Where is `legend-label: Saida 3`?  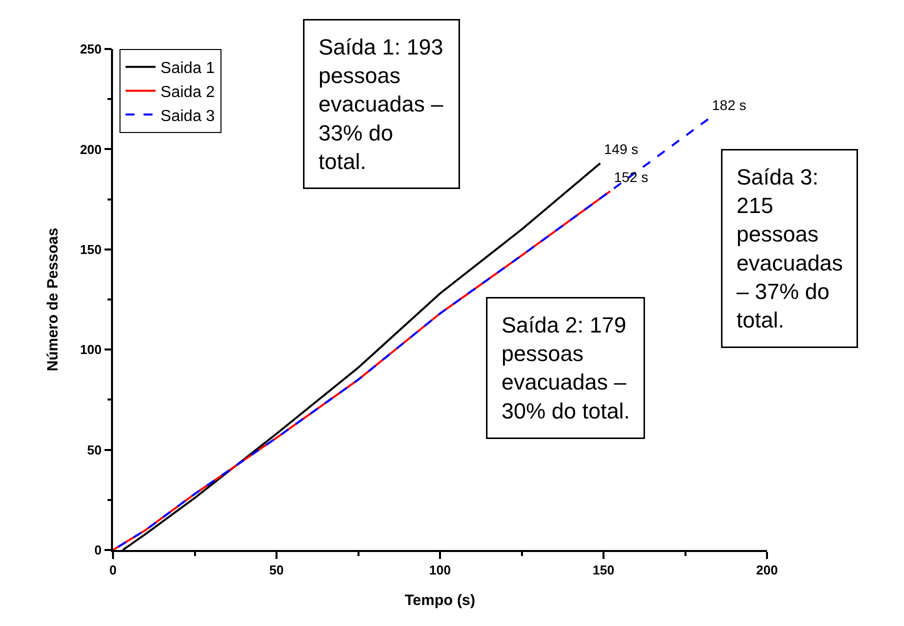 legend-label: Saida 3 is located at coordinates (187, 116).